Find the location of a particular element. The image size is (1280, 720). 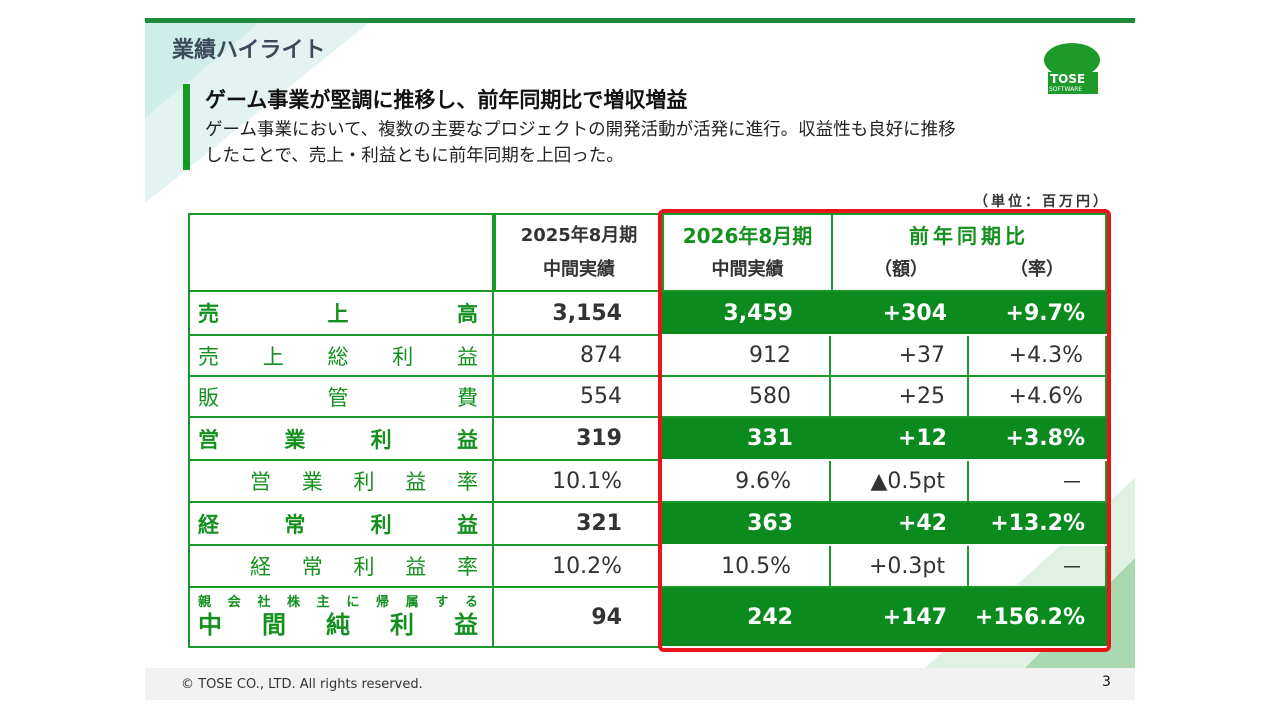

header-text: 前年同期比 is located at coordinates (969, 235).